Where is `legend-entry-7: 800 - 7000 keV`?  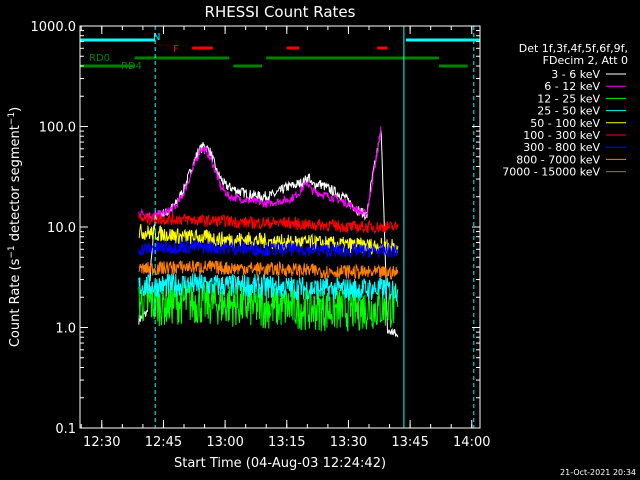 legend-entry-7: 800 - 7000 keV is located at coordinates (558, 159).